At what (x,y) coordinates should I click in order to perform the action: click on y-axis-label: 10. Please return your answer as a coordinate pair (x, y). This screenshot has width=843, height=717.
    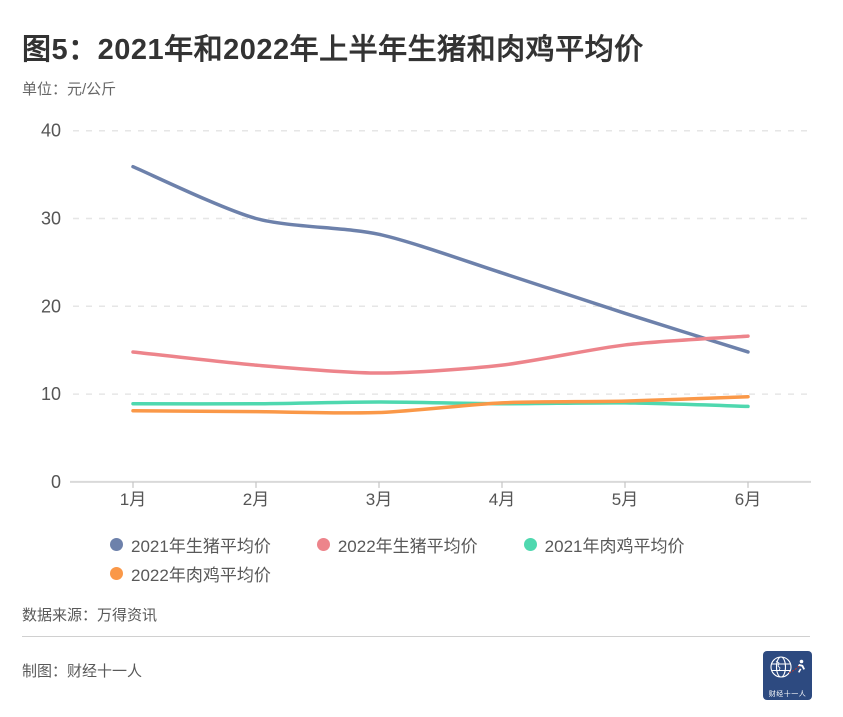
    Looking at the image, I should click on (51, 394).